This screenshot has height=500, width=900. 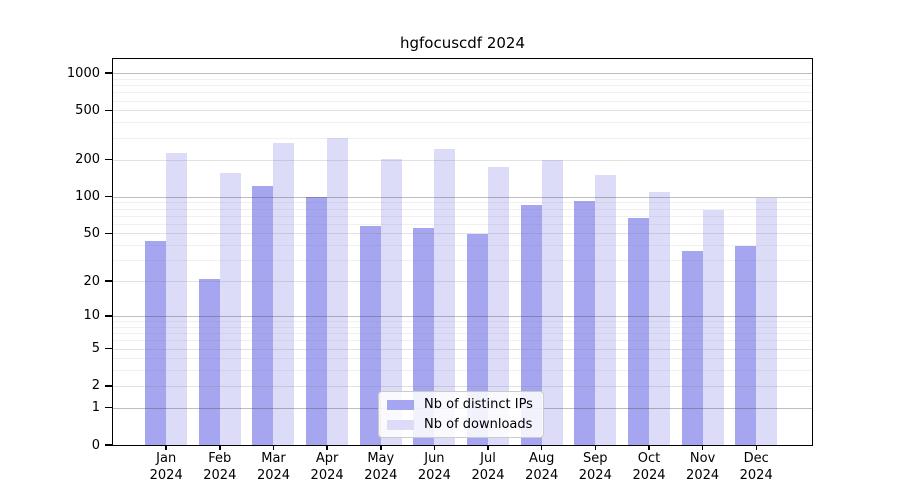 What do you see at coordinates (338, 291) in the screenshot?
I see `bar-downloads-apr` at bounding box center [338, 291].